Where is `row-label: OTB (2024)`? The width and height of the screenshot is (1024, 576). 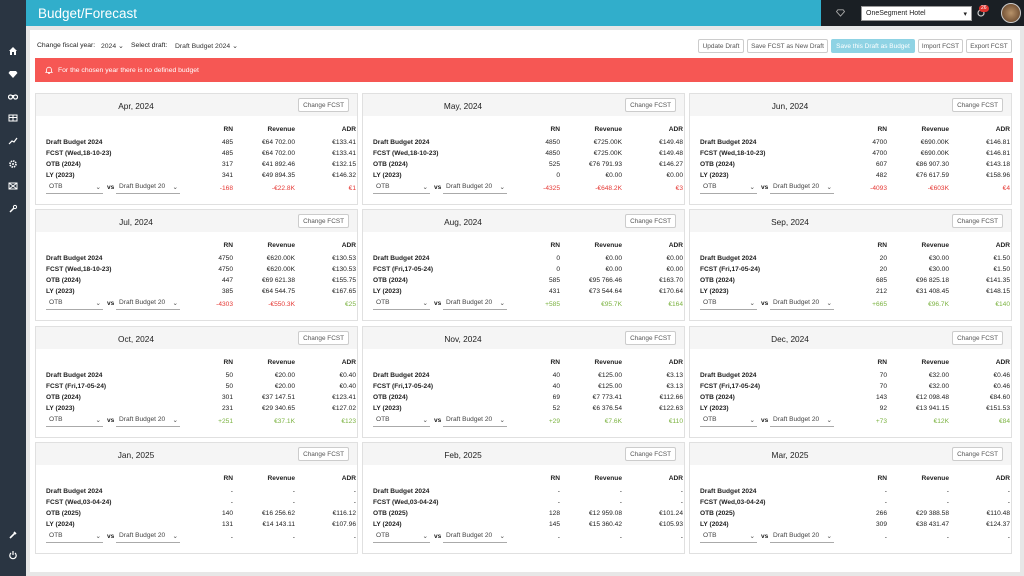 row-label: OTB (2024) is located at coordinates (717, 397).